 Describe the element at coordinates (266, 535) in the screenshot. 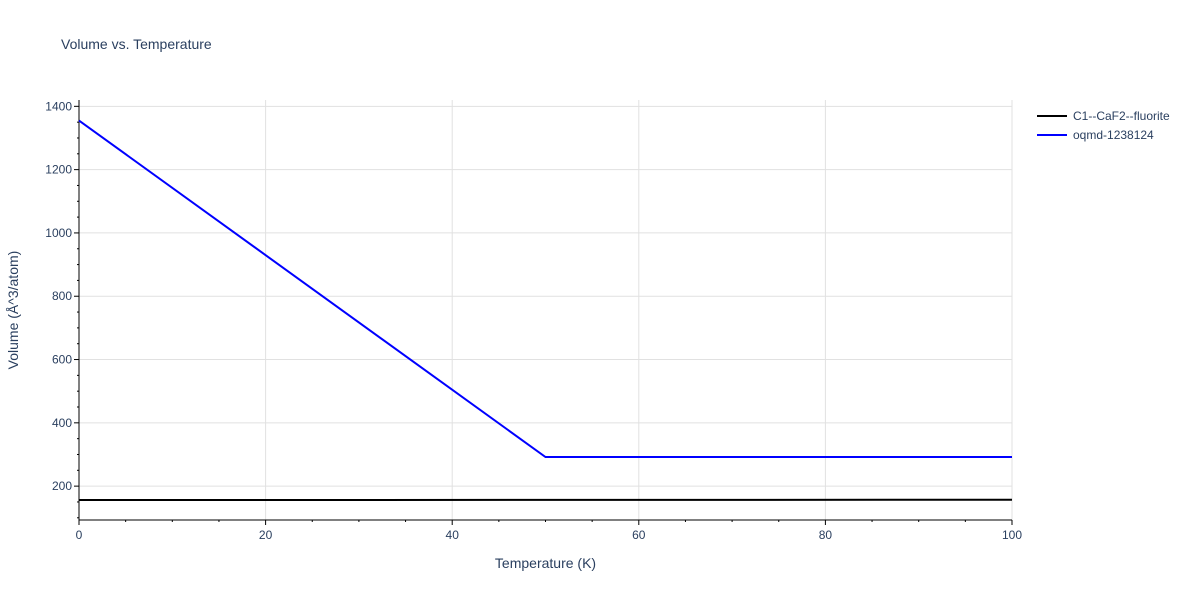

I see `x-tick-label: 20` at that location.